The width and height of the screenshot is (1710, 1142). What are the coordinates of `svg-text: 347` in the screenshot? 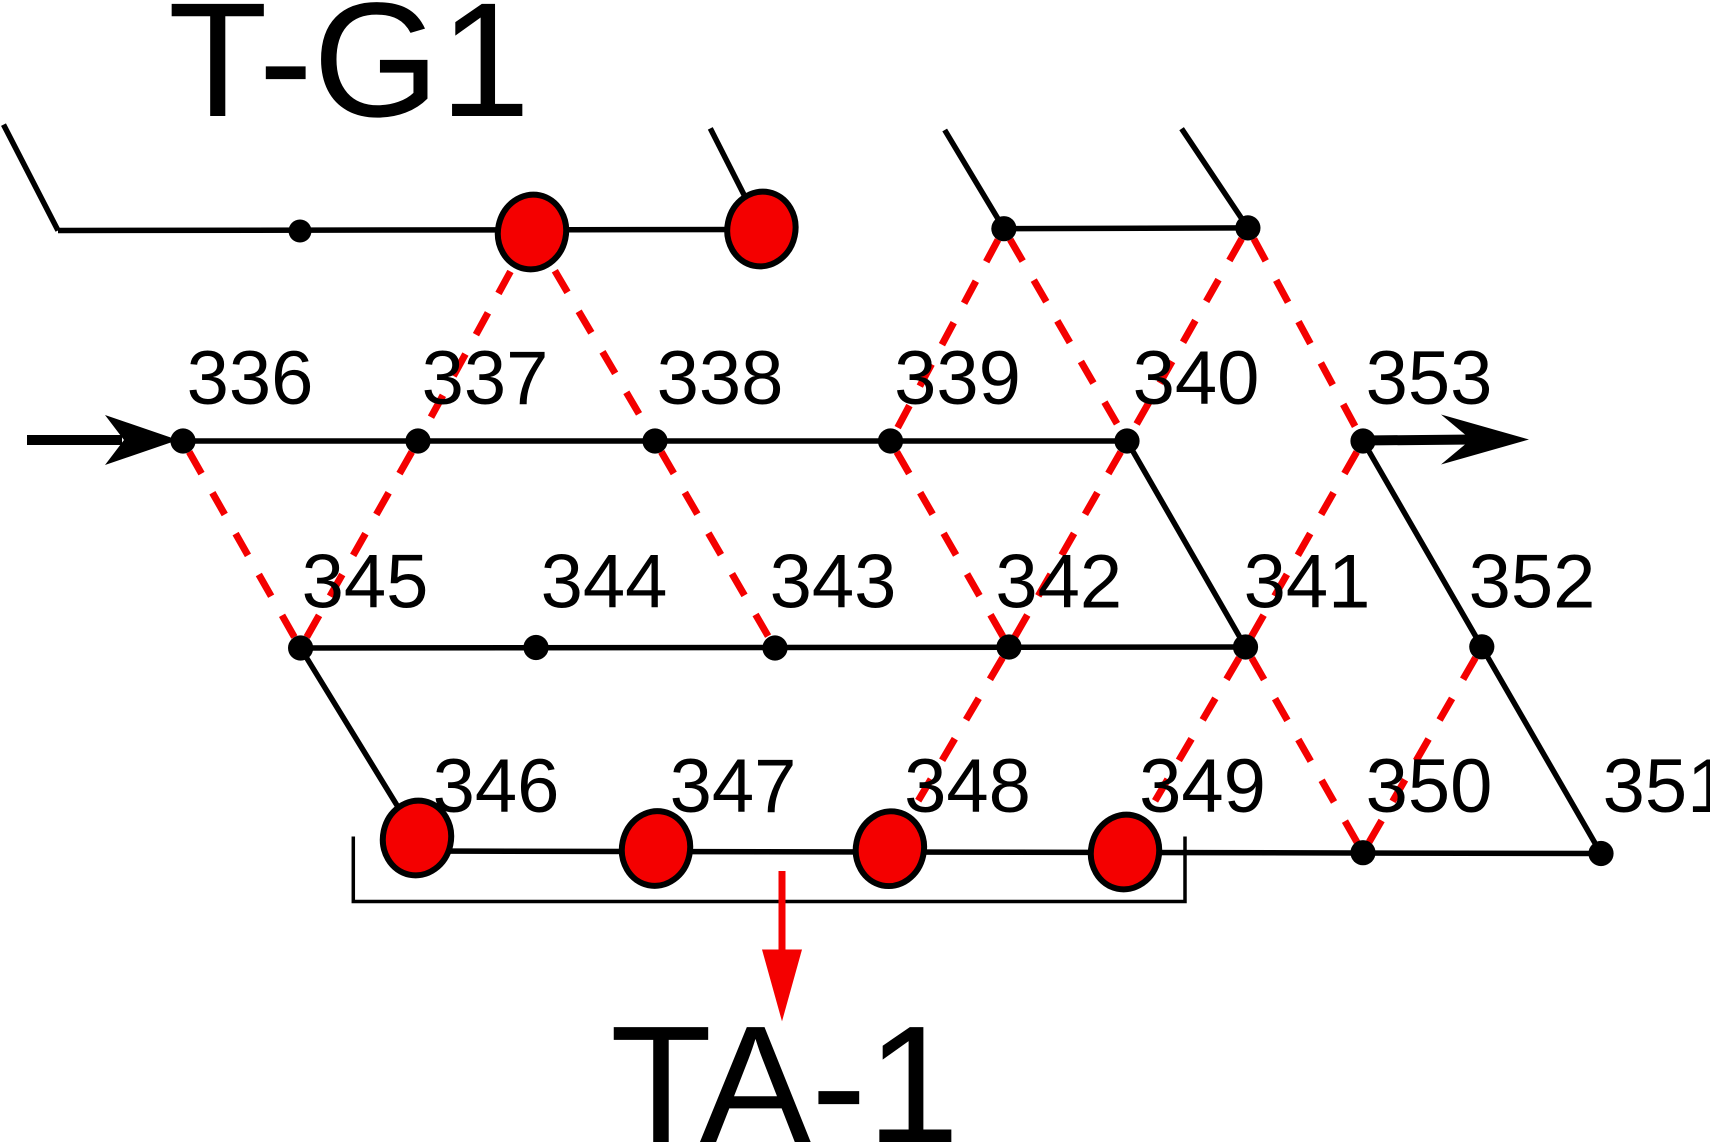 It's located at (733, 786).